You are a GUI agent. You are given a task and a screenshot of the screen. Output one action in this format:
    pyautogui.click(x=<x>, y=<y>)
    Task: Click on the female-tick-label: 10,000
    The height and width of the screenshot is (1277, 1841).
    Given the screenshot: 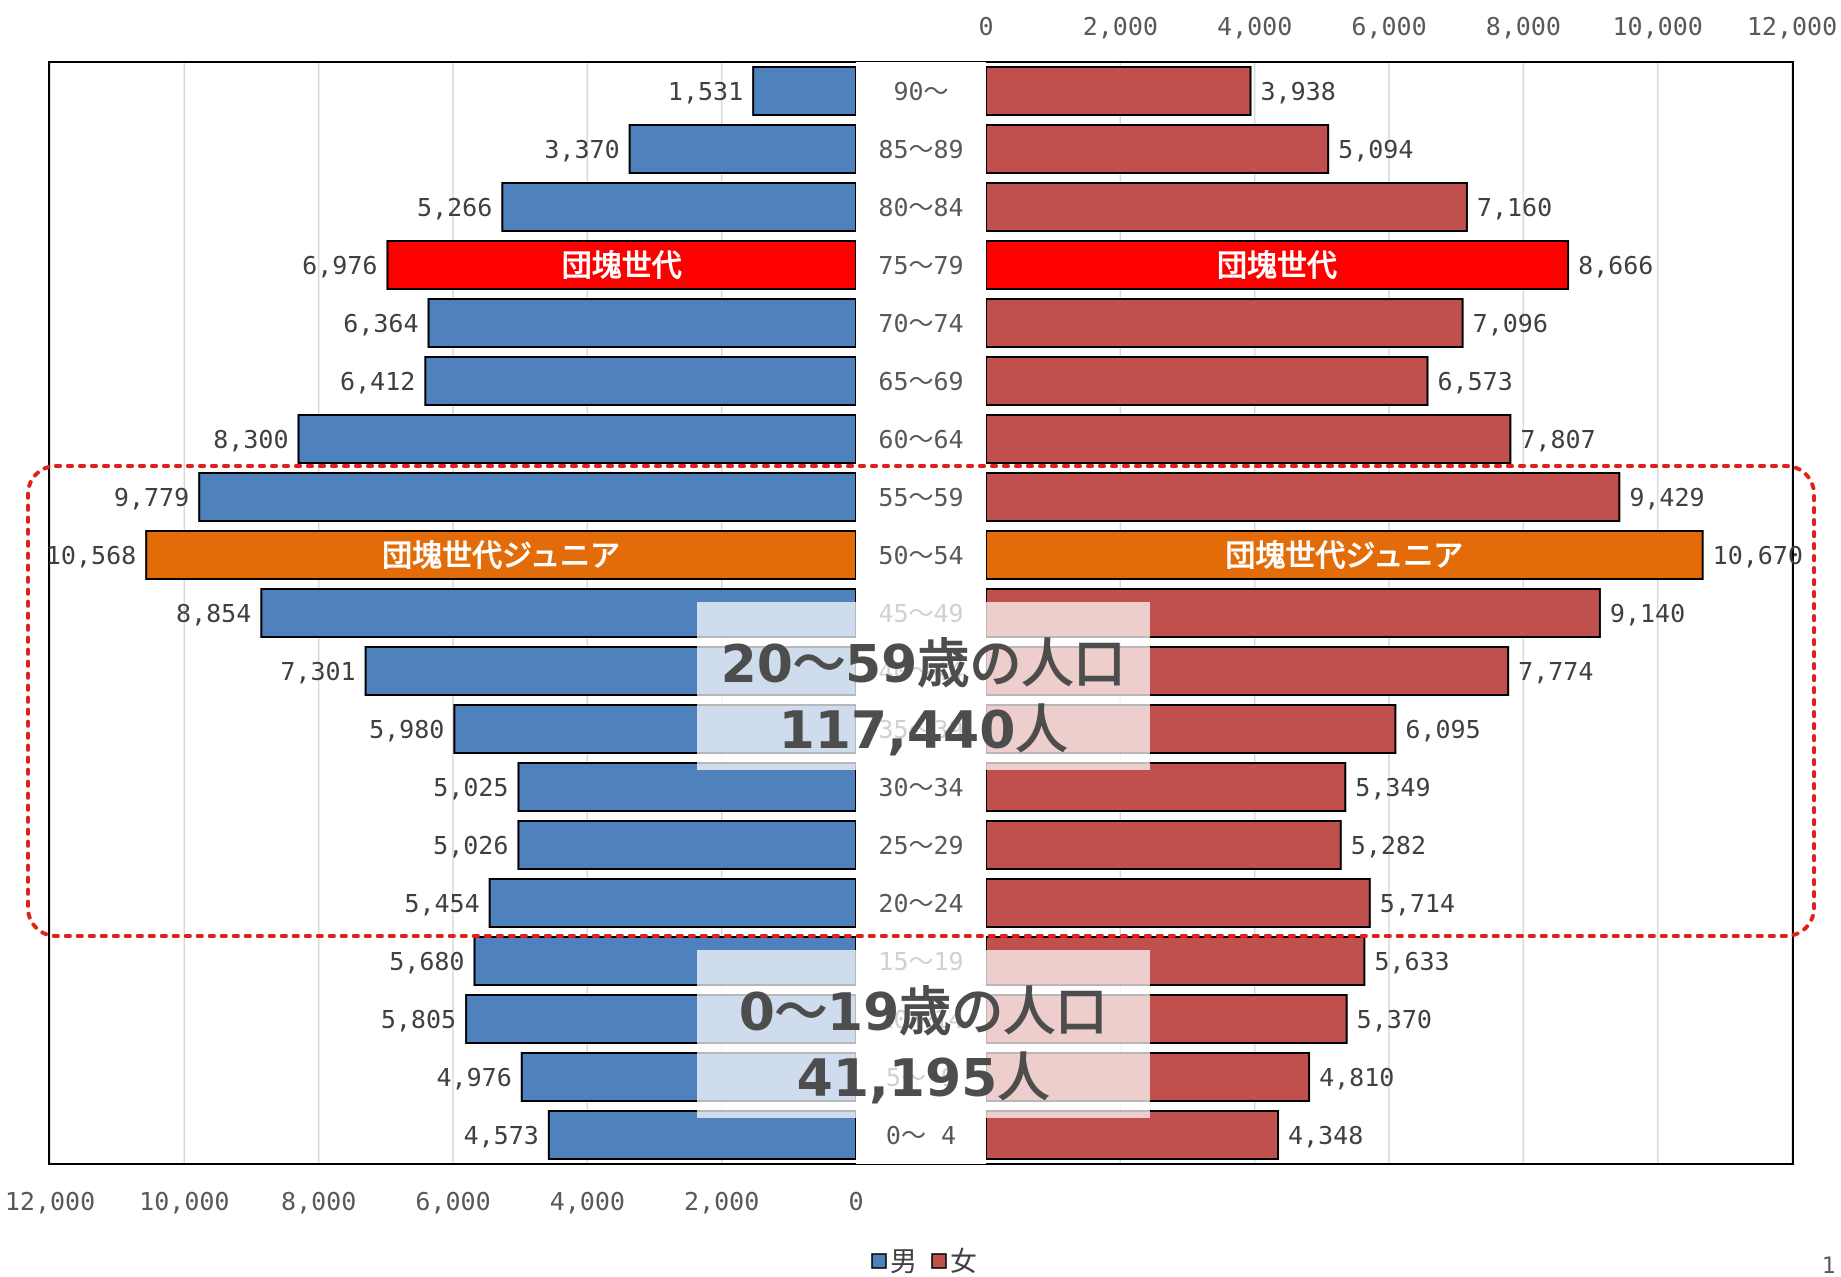 What is the action you would take?
    pyautogui.click(x=1658, y=26)
    